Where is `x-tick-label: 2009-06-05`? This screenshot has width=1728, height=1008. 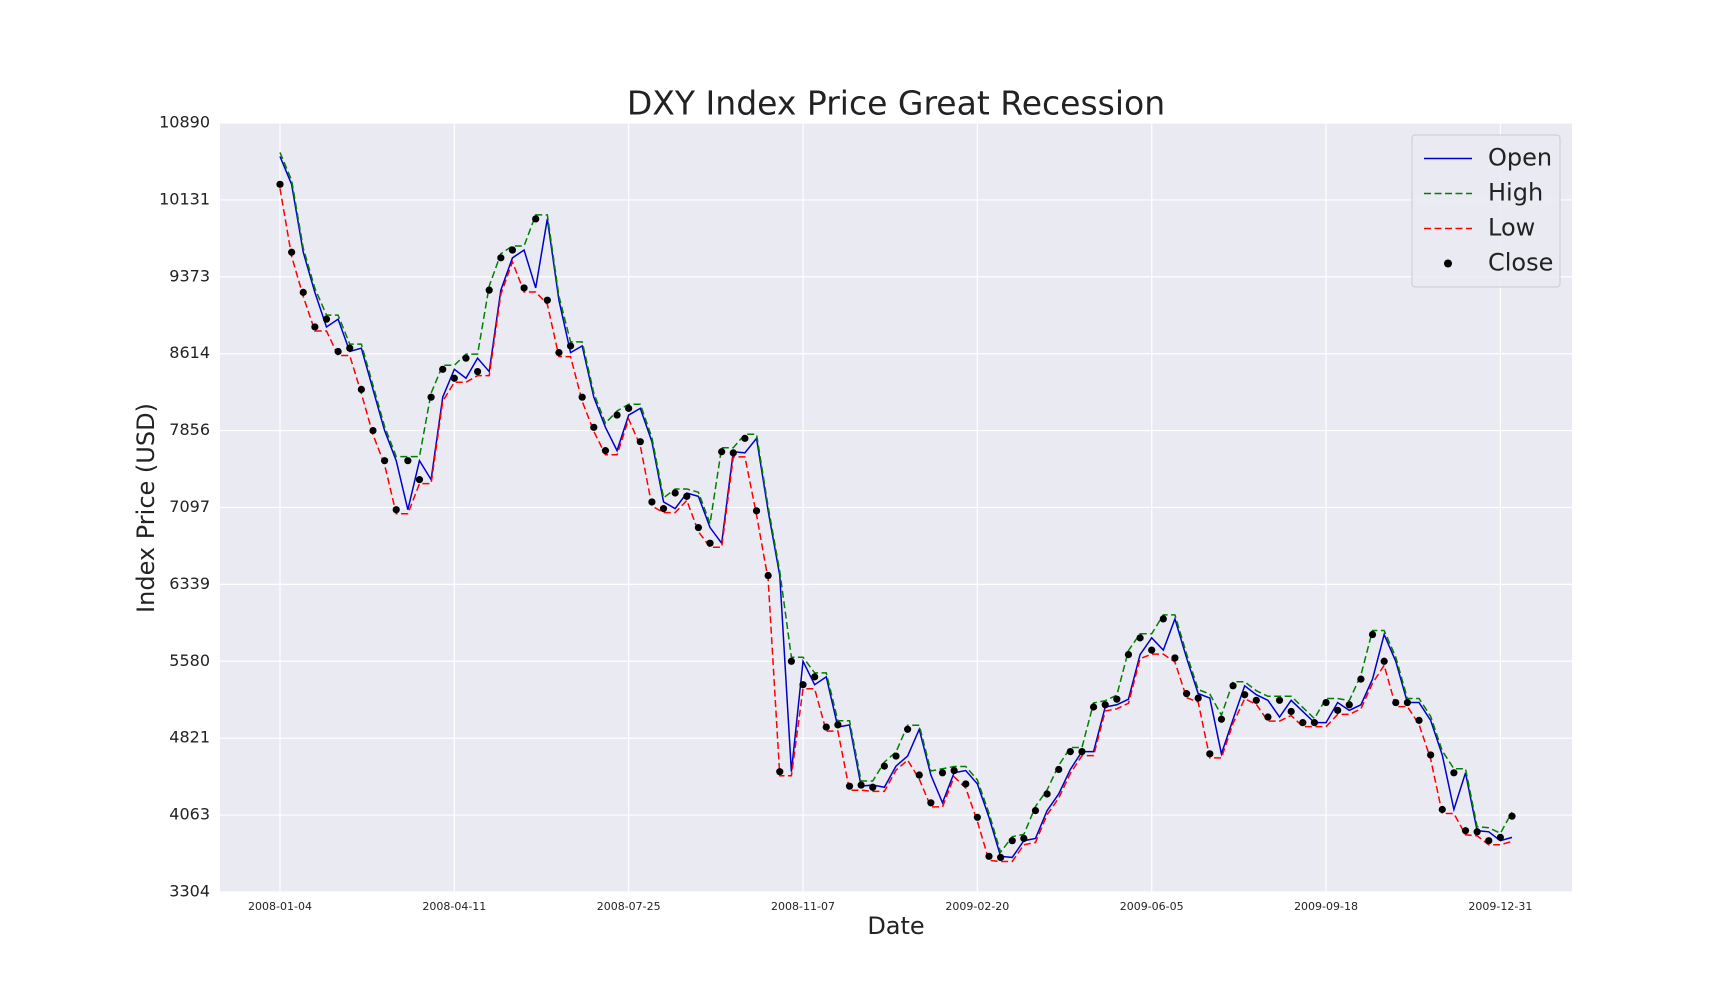 x-tick-label: 2009-06-05 is located at coordinates (1152, 906).